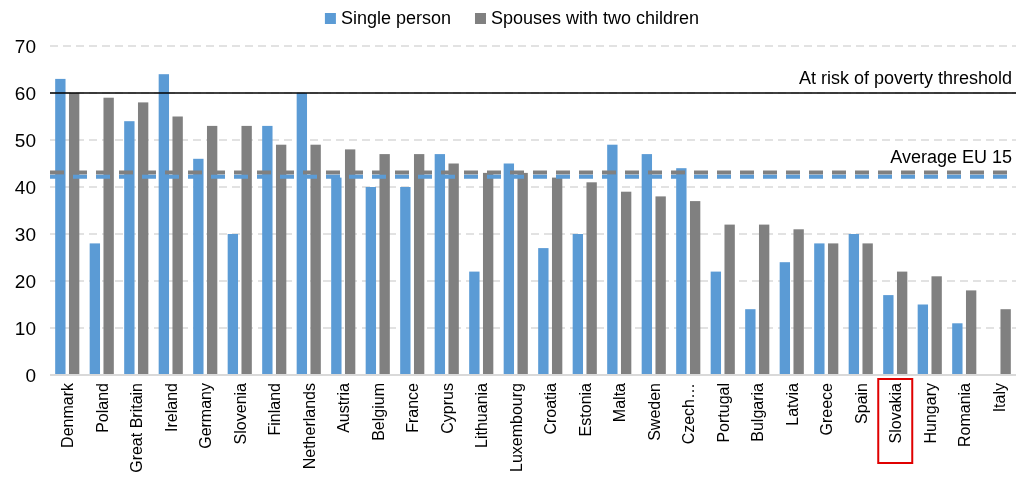 The height and width of the screenshot is (493, 1024). I want to click on x-tick-label: Slovenia, so click(240, 413).